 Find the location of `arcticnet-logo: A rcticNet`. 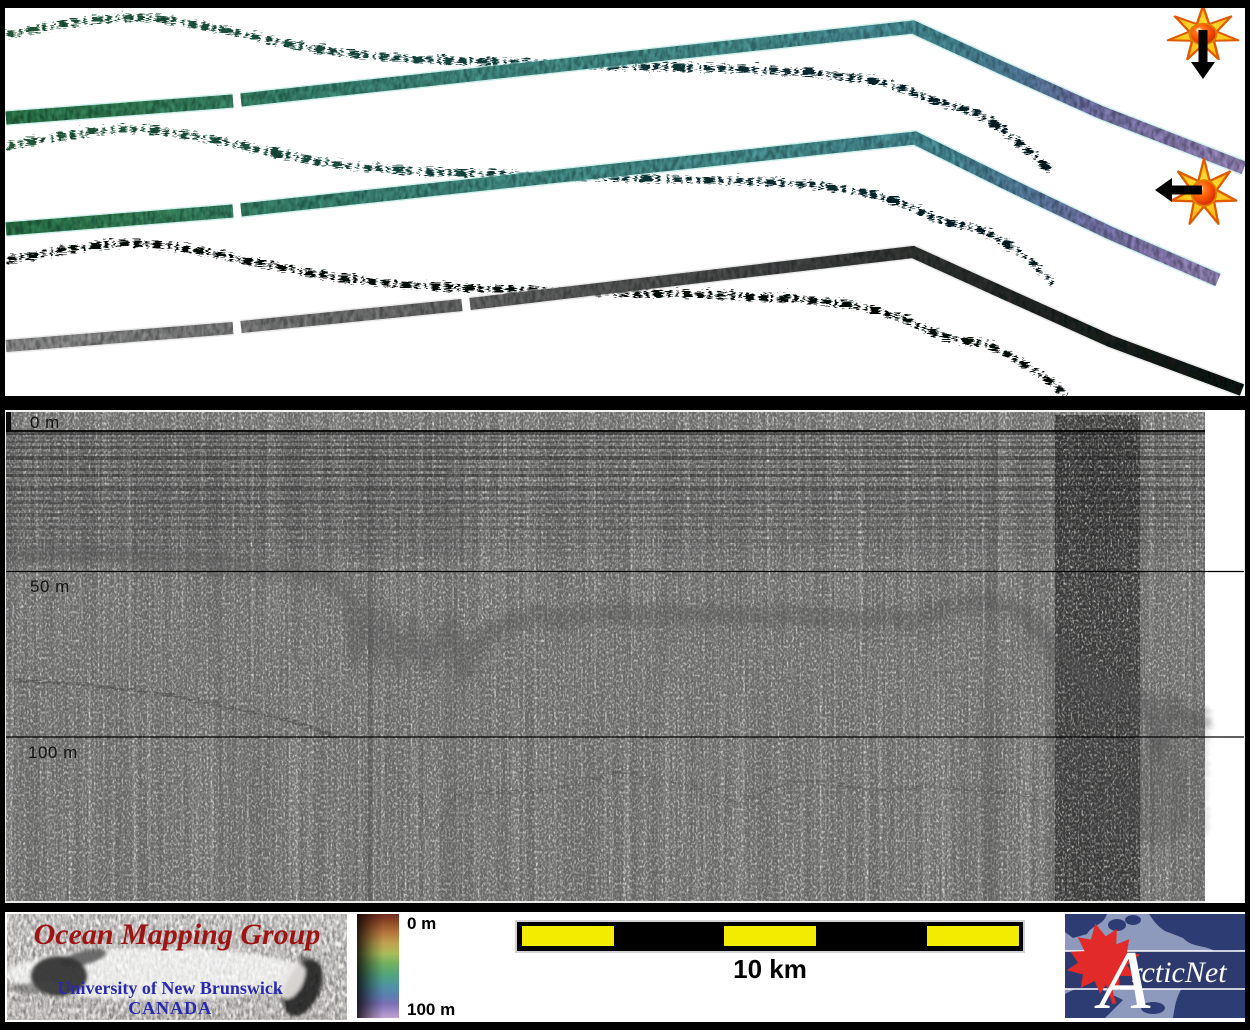

arcticnet-logo: A rcticNet is located at coordinates (1155, 966).